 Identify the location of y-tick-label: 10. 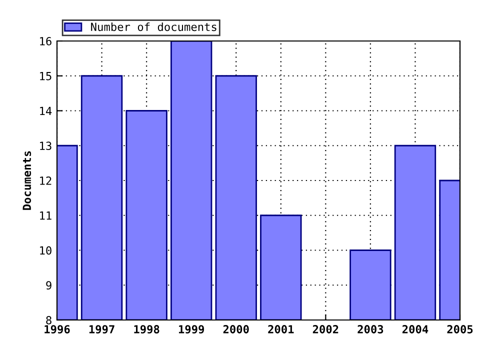
(46, 250).